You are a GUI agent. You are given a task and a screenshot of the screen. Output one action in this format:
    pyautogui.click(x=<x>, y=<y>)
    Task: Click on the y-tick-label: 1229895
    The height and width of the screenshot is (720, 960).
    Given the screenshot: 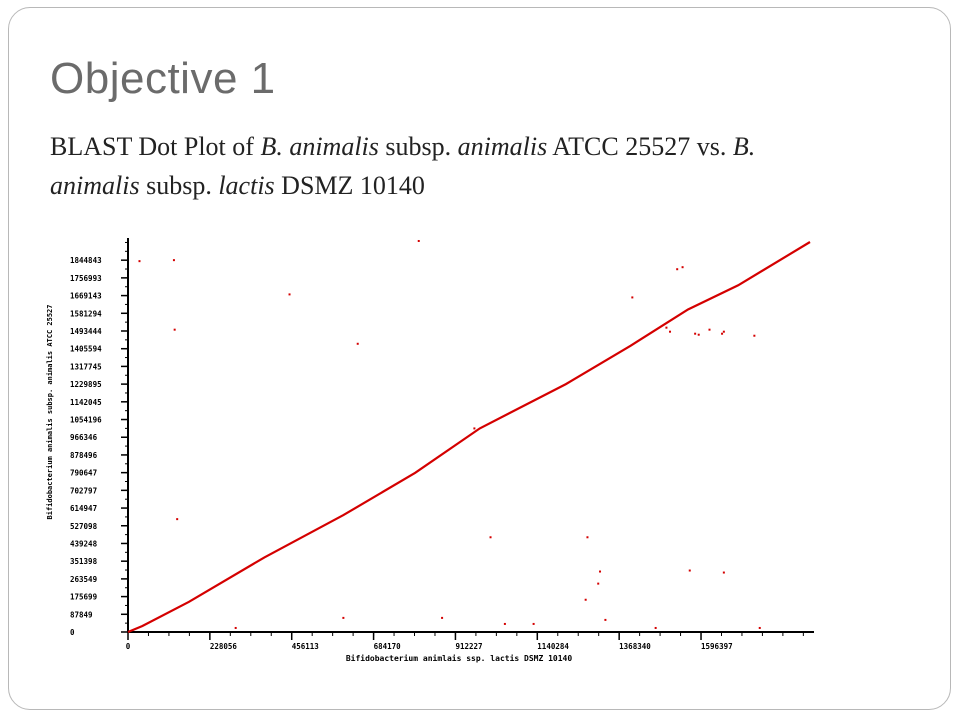 What is the action you would take?
    pyautogui.click(x=86, y=384)
    